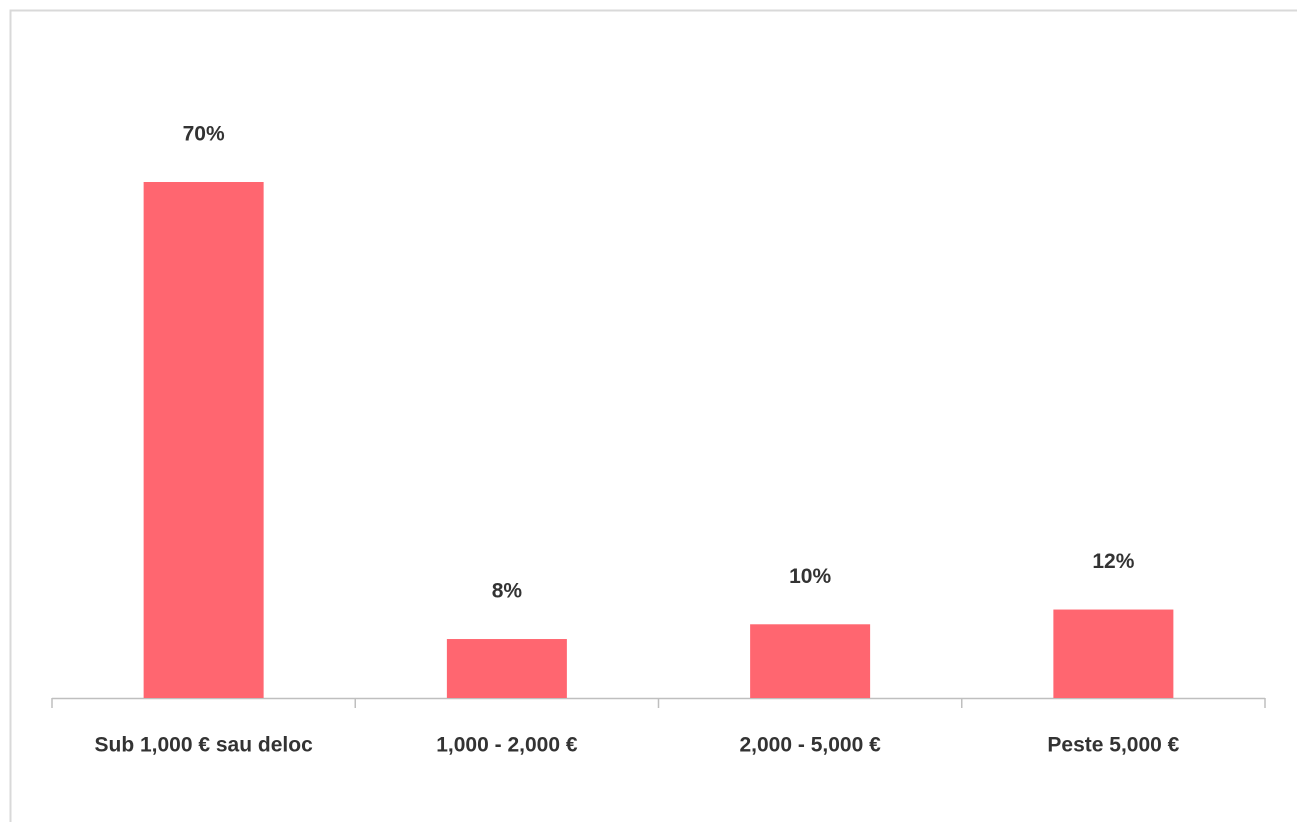 The width and height of the screenshot is (1297, 822). What do you see at coordinates (204, 134) in the screenshot?
I see `value-label: 70%` at bounding box center [204, 134].